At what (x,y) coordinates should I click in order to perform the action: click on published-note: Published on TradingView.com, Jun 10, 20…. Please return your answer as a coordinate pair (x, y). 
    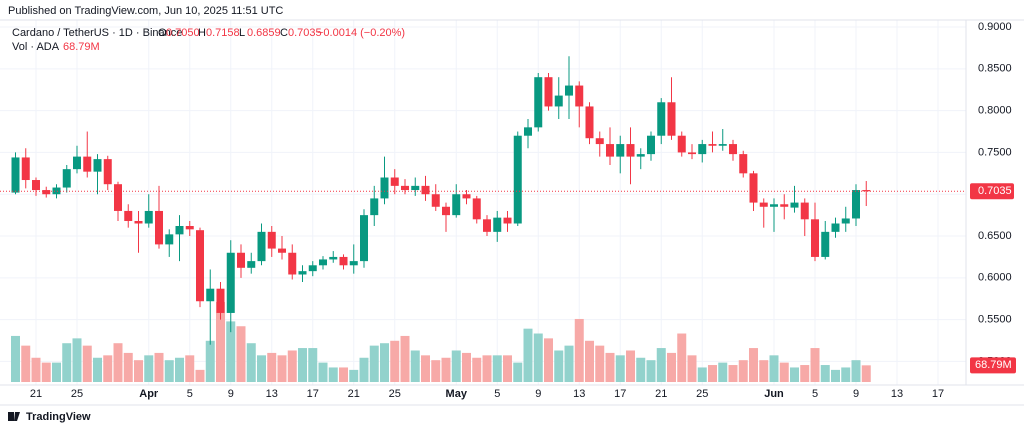
    Looking at the image, I should click on (145, 11).